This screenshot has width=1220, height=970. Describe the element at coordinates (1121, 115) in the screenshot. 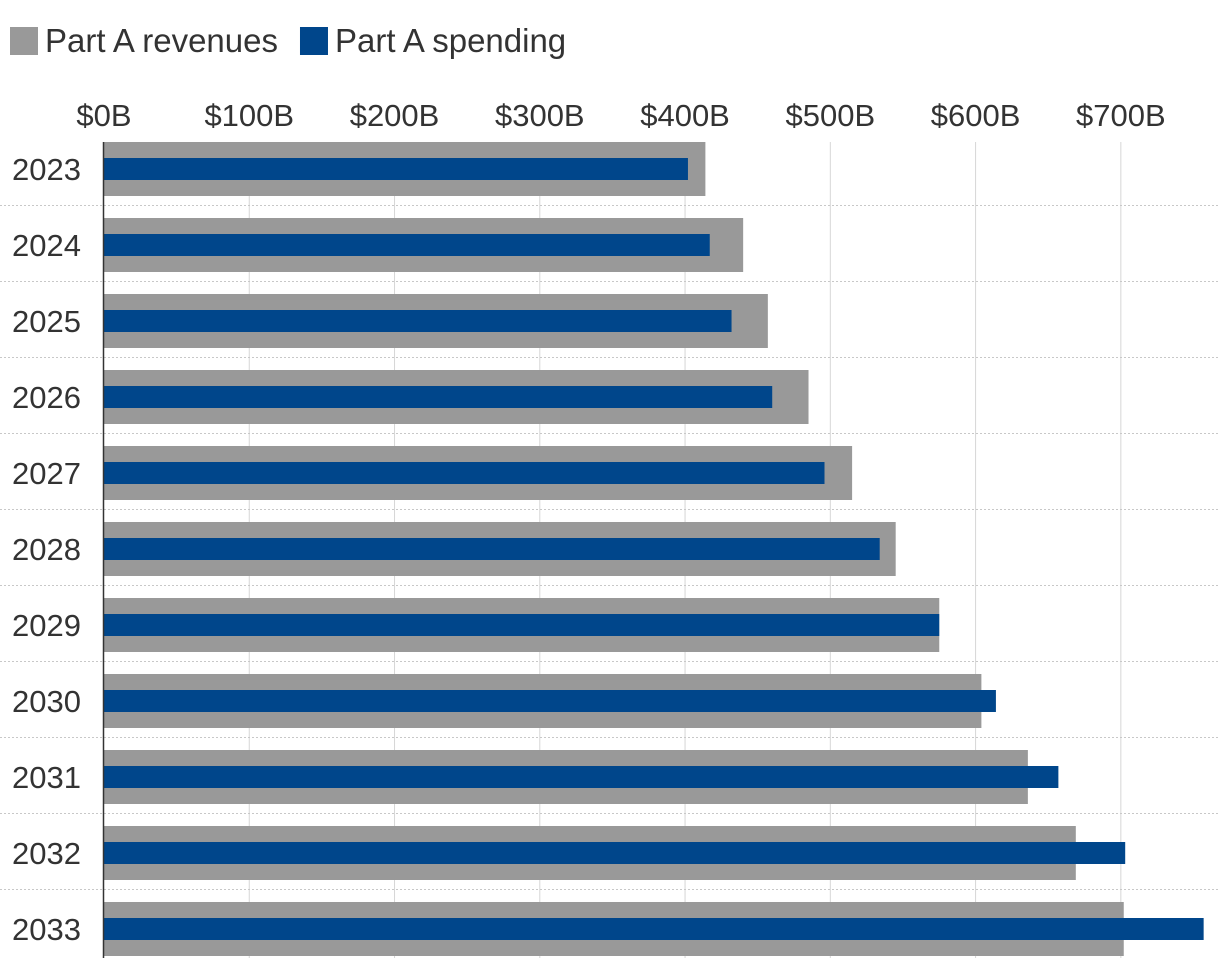

I see `x-tick-label: $700B` at that location.